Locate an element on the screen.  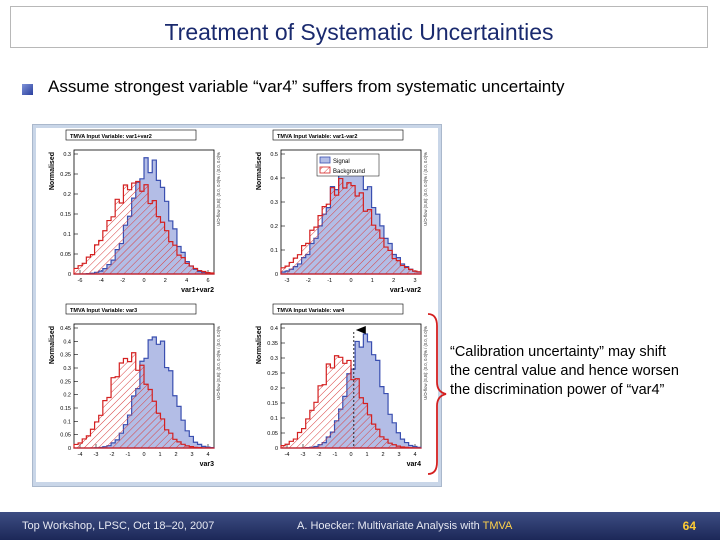
x-axis-label: var3 is located at coordinates (207, 464).